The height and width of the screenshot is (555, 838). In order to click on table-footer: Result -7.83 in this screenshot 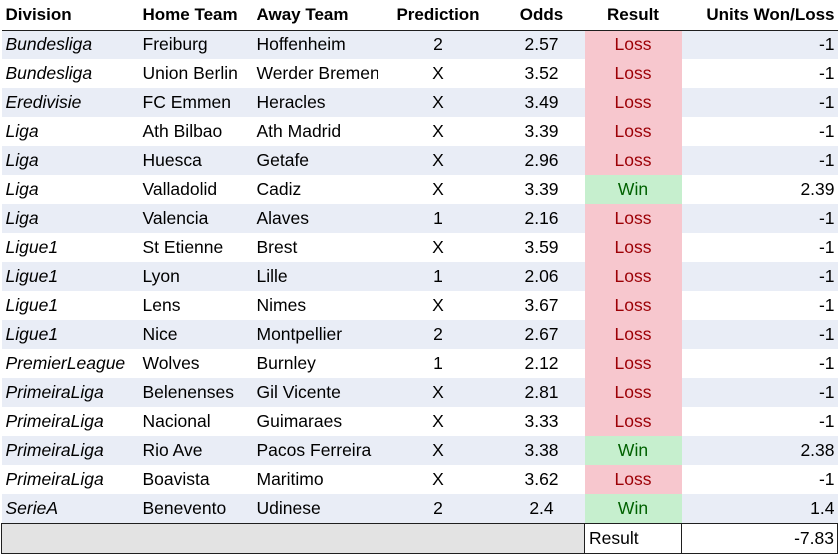, I will do `click(419, 538)`.